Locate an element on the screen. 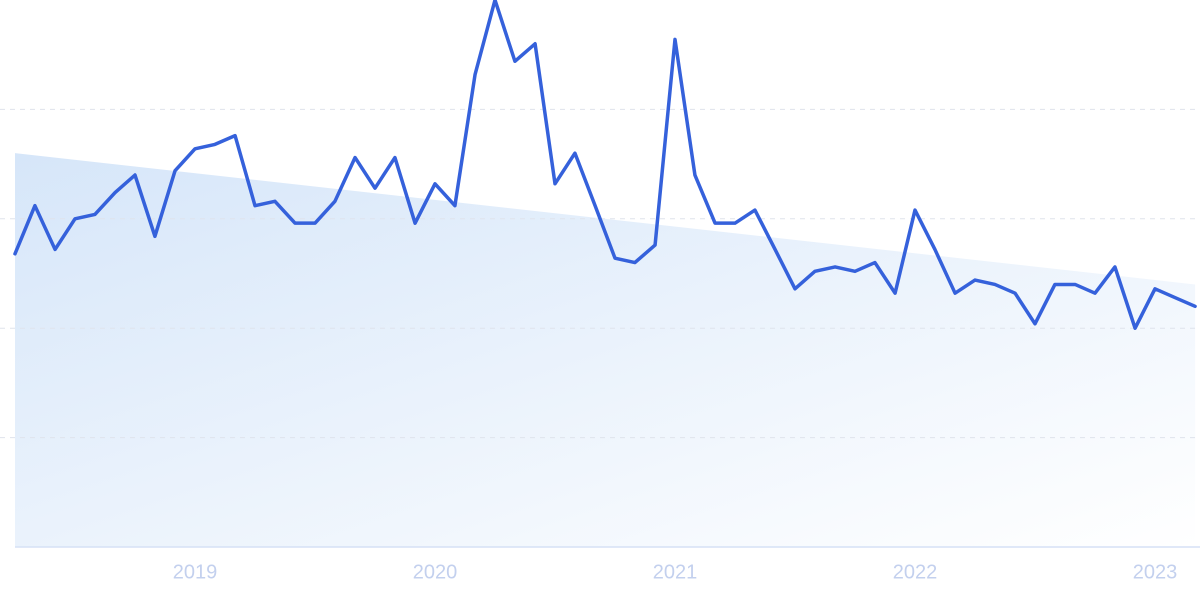 This screenshot has height=599, width=1200. x-tick-label: 2019 is located at coordinates (195, 572).